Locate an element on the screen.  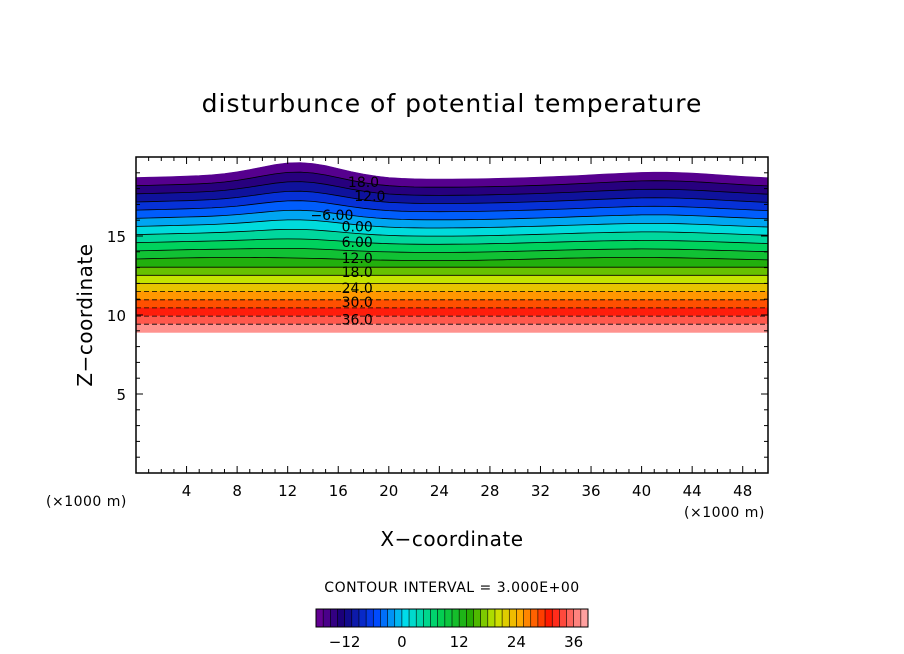
x-tick-labels: 4 8 12 16 20 24 28 32 36 40 44 48 is located at coordinates (467, 491).